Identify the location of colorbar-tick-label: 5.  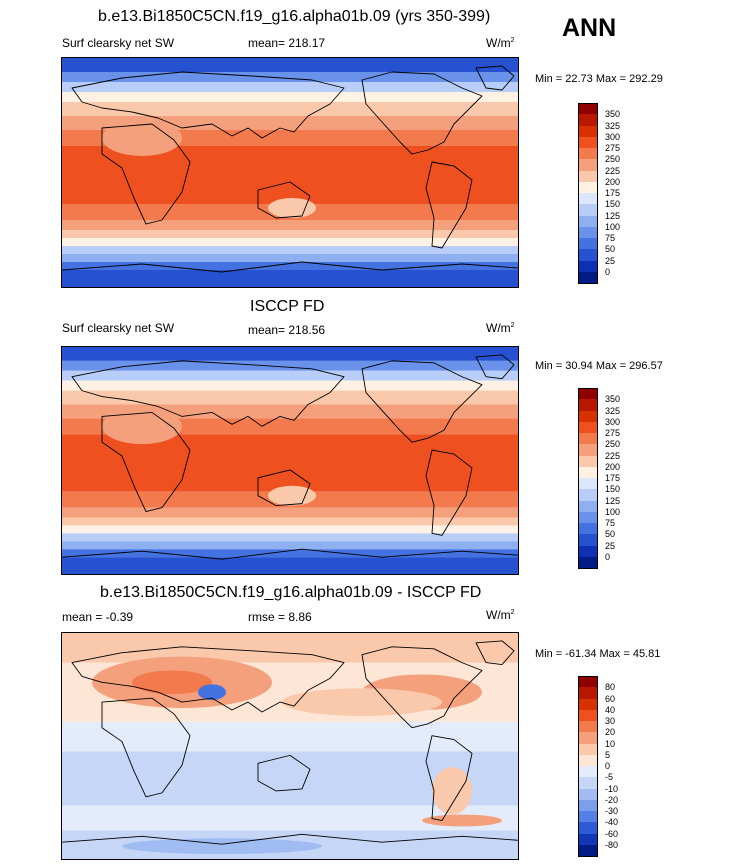
(608, 754).